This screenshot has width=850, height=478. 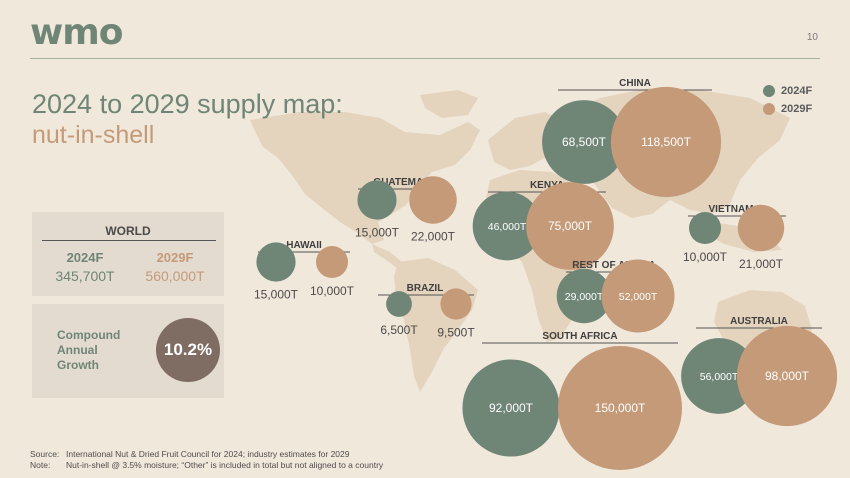 I want to click on region-title-brazil: BRAZIL, so click(x=425, y=288).